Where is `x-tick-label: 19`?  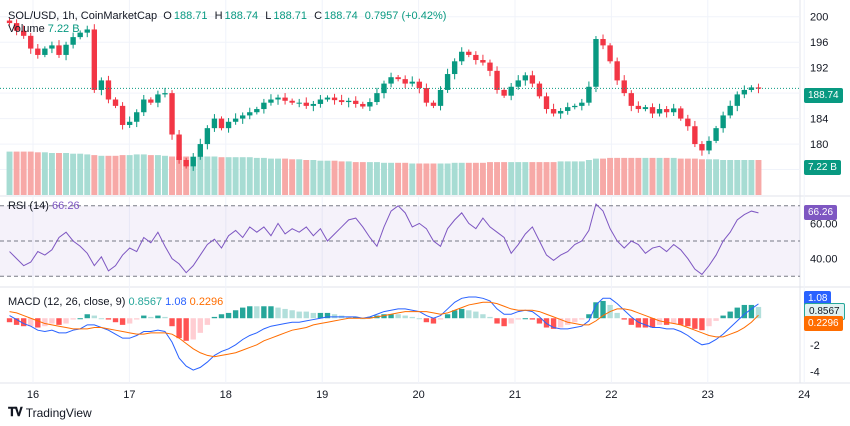
x-tick-label: 19 is located at coordinates (322, 395).